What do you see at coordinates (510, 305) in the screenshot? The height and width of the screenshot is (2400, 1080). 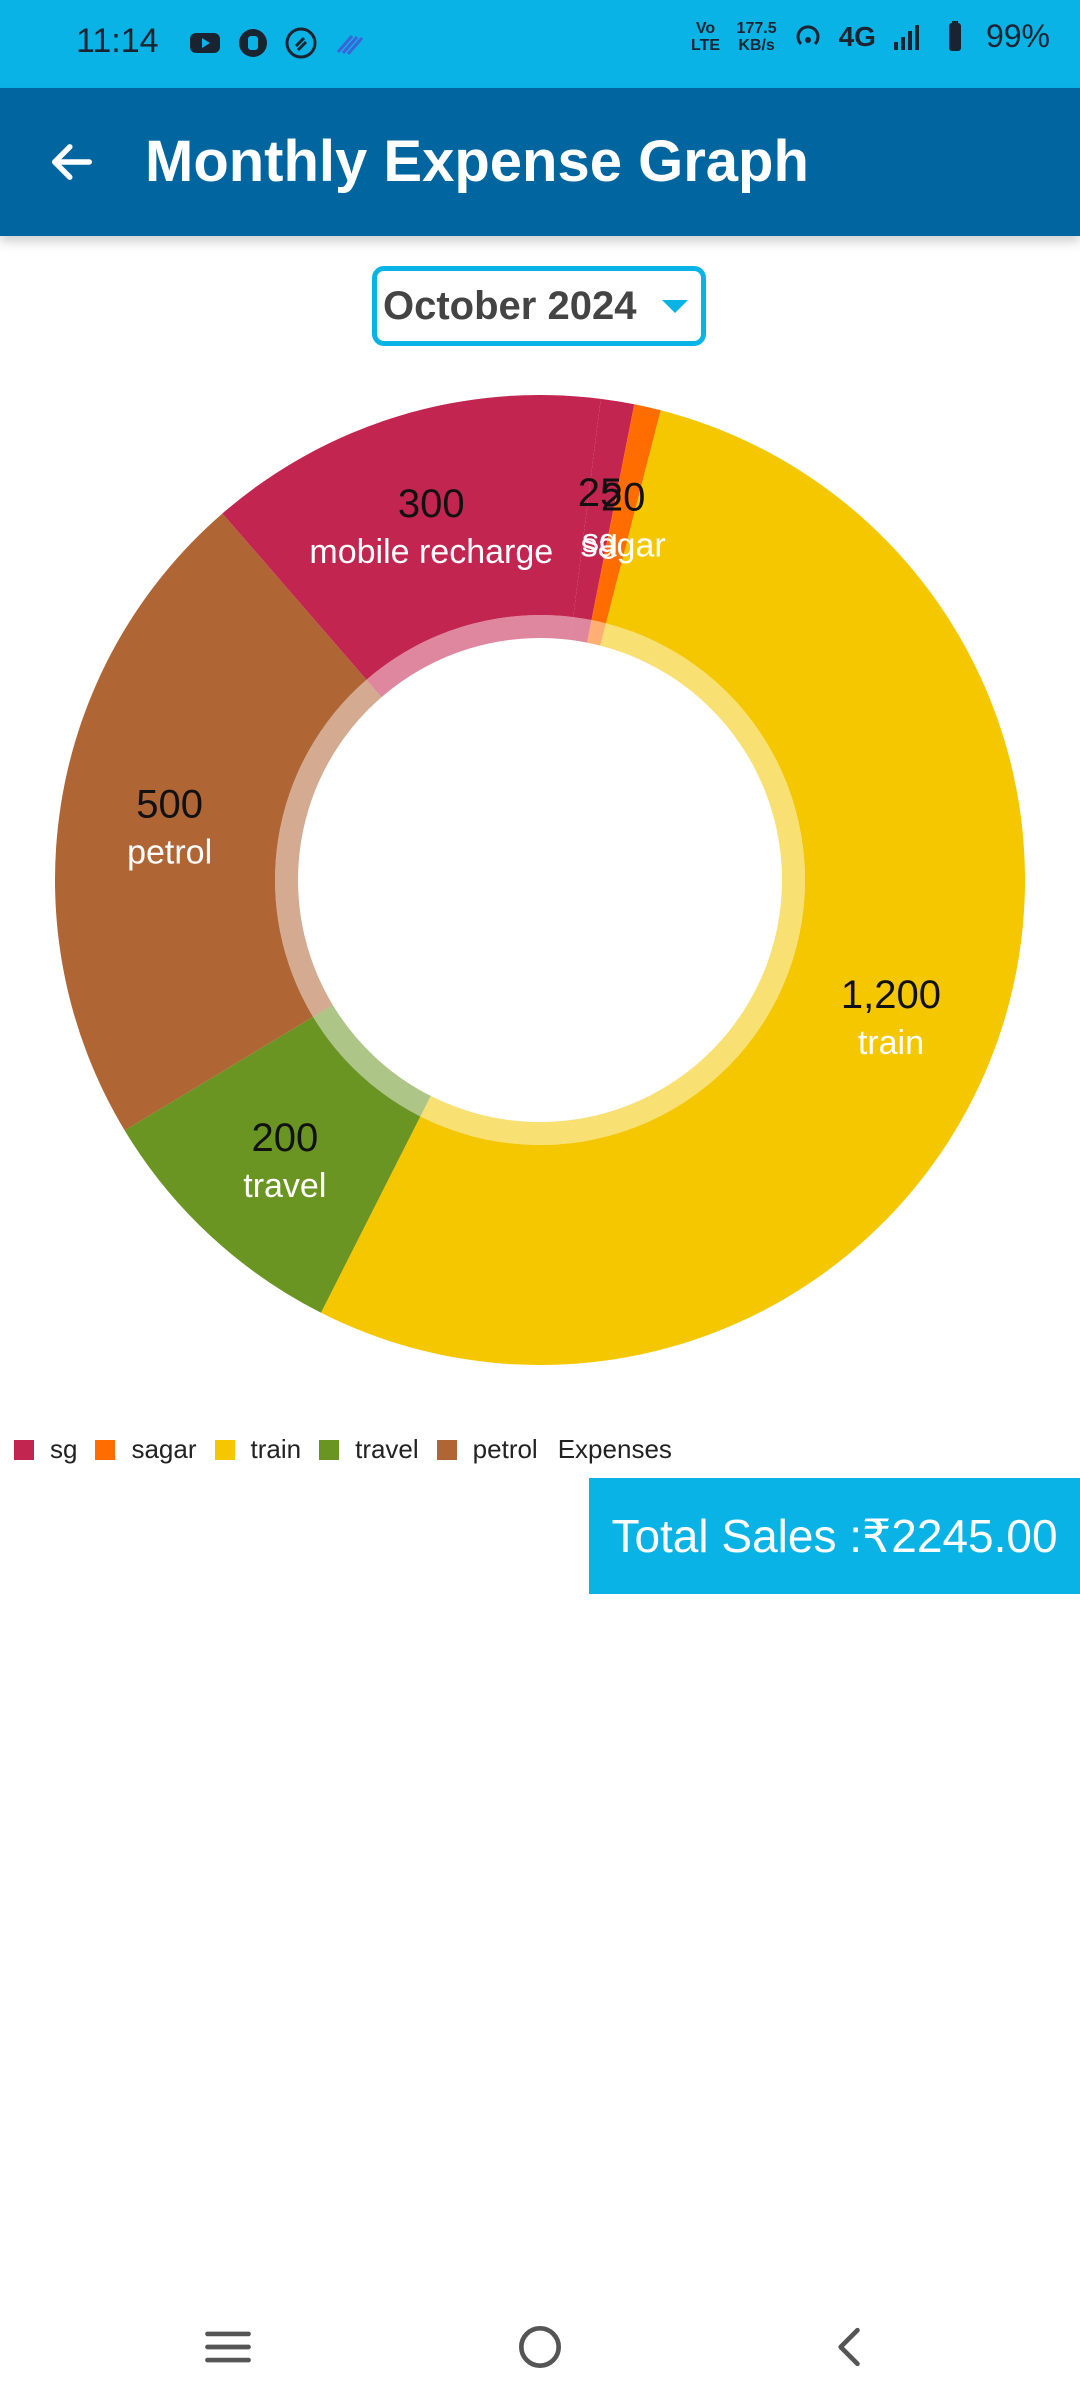 I see `month-dropdown-value: October 2024` at bounding box center [510, 305].